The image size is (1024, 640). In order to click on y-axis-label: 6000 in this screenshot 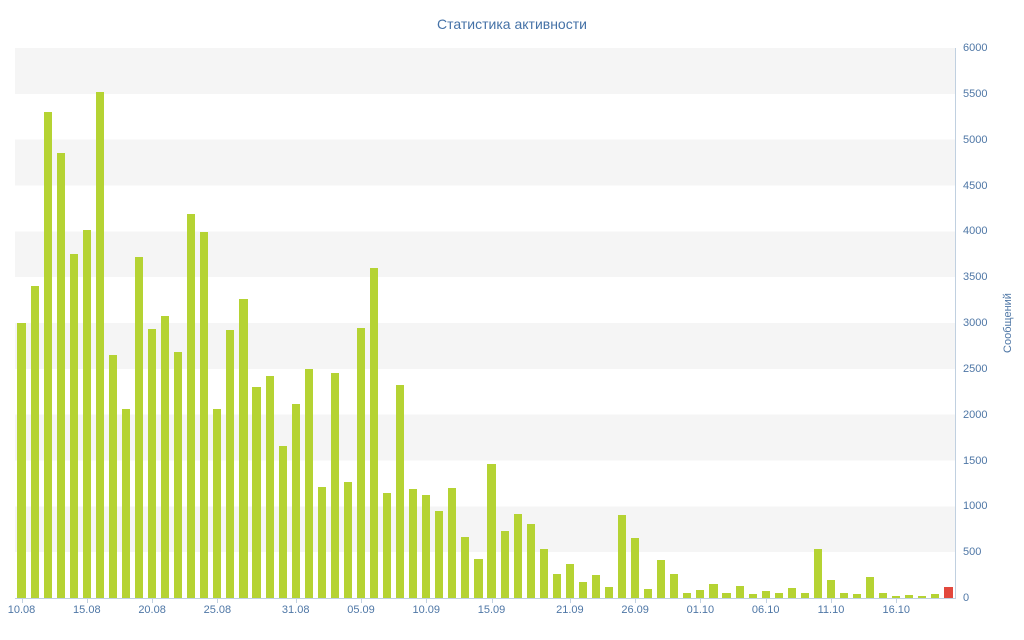, I will do `click(975, 48)`.